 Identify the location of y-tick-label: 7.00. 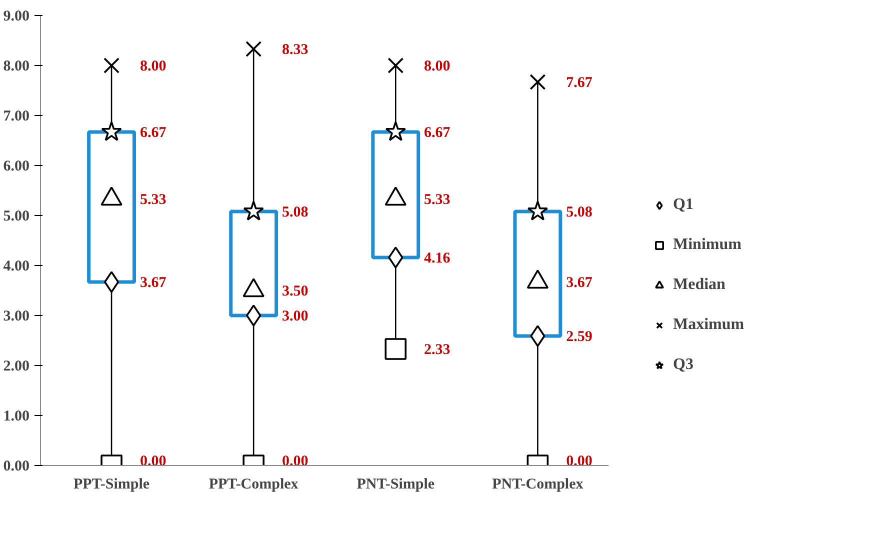
(16, 116).